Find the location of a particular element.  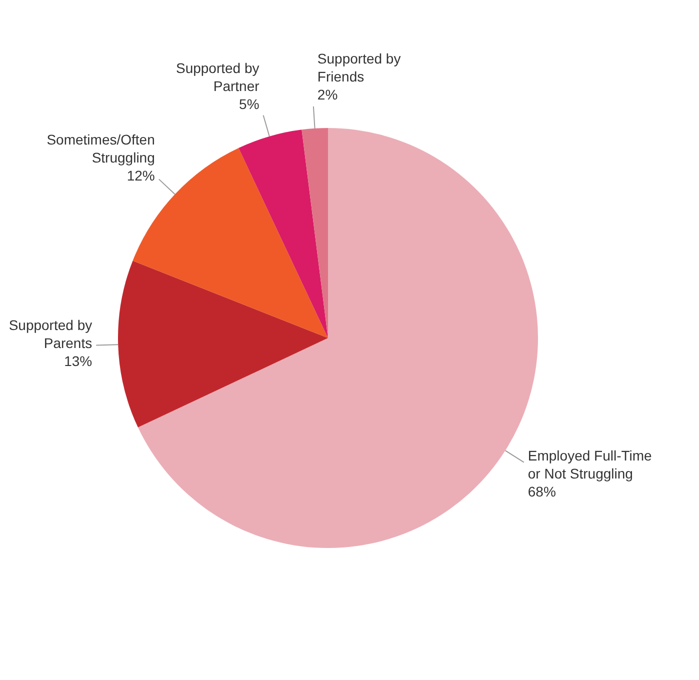

slice-label: Employed Full-Time or Not Struggling is located at coordinates (590, 465).